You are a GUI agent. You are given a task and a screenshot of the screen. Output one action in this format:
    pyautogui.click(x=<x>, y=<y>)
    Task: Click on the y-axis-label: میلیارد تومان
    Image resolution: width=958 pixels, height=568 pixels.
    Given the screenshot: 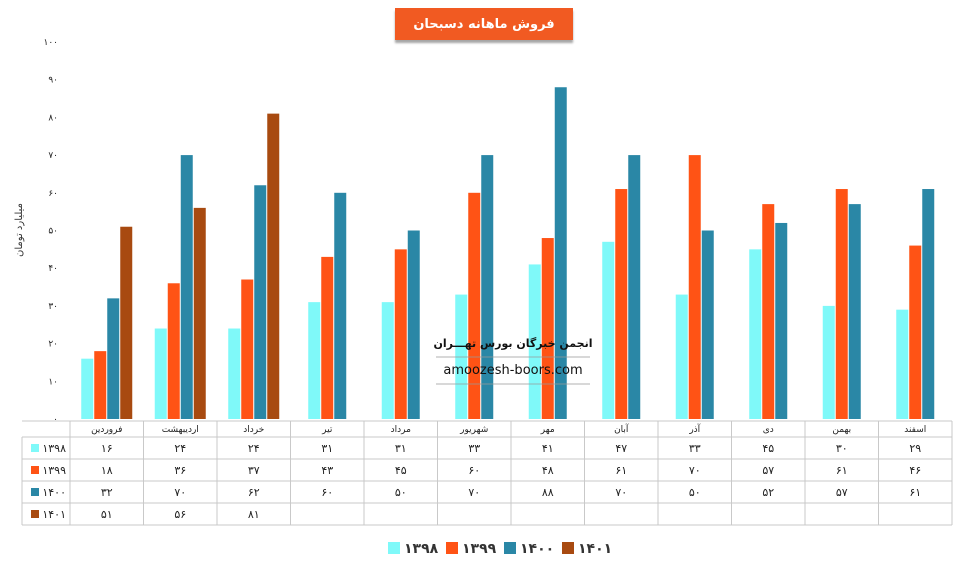 What is the action you would take?
    pyautogui.click(x=19, y=230)
    